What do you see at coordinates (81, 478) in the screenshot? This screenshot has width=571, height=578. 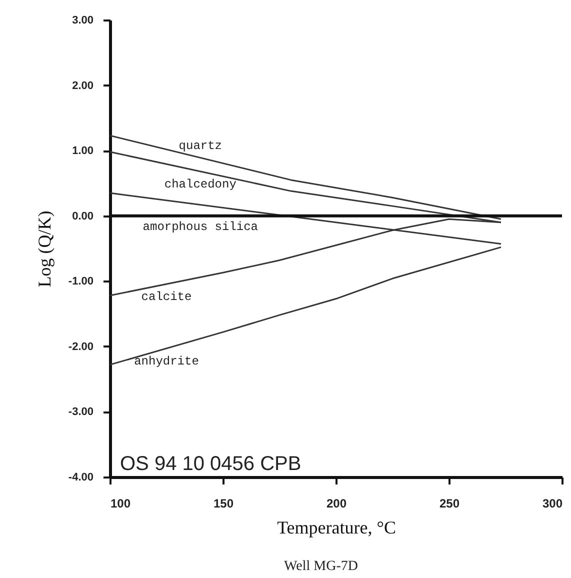 I see `y-tick-label: -4.00` at bounding box center [81, 478].